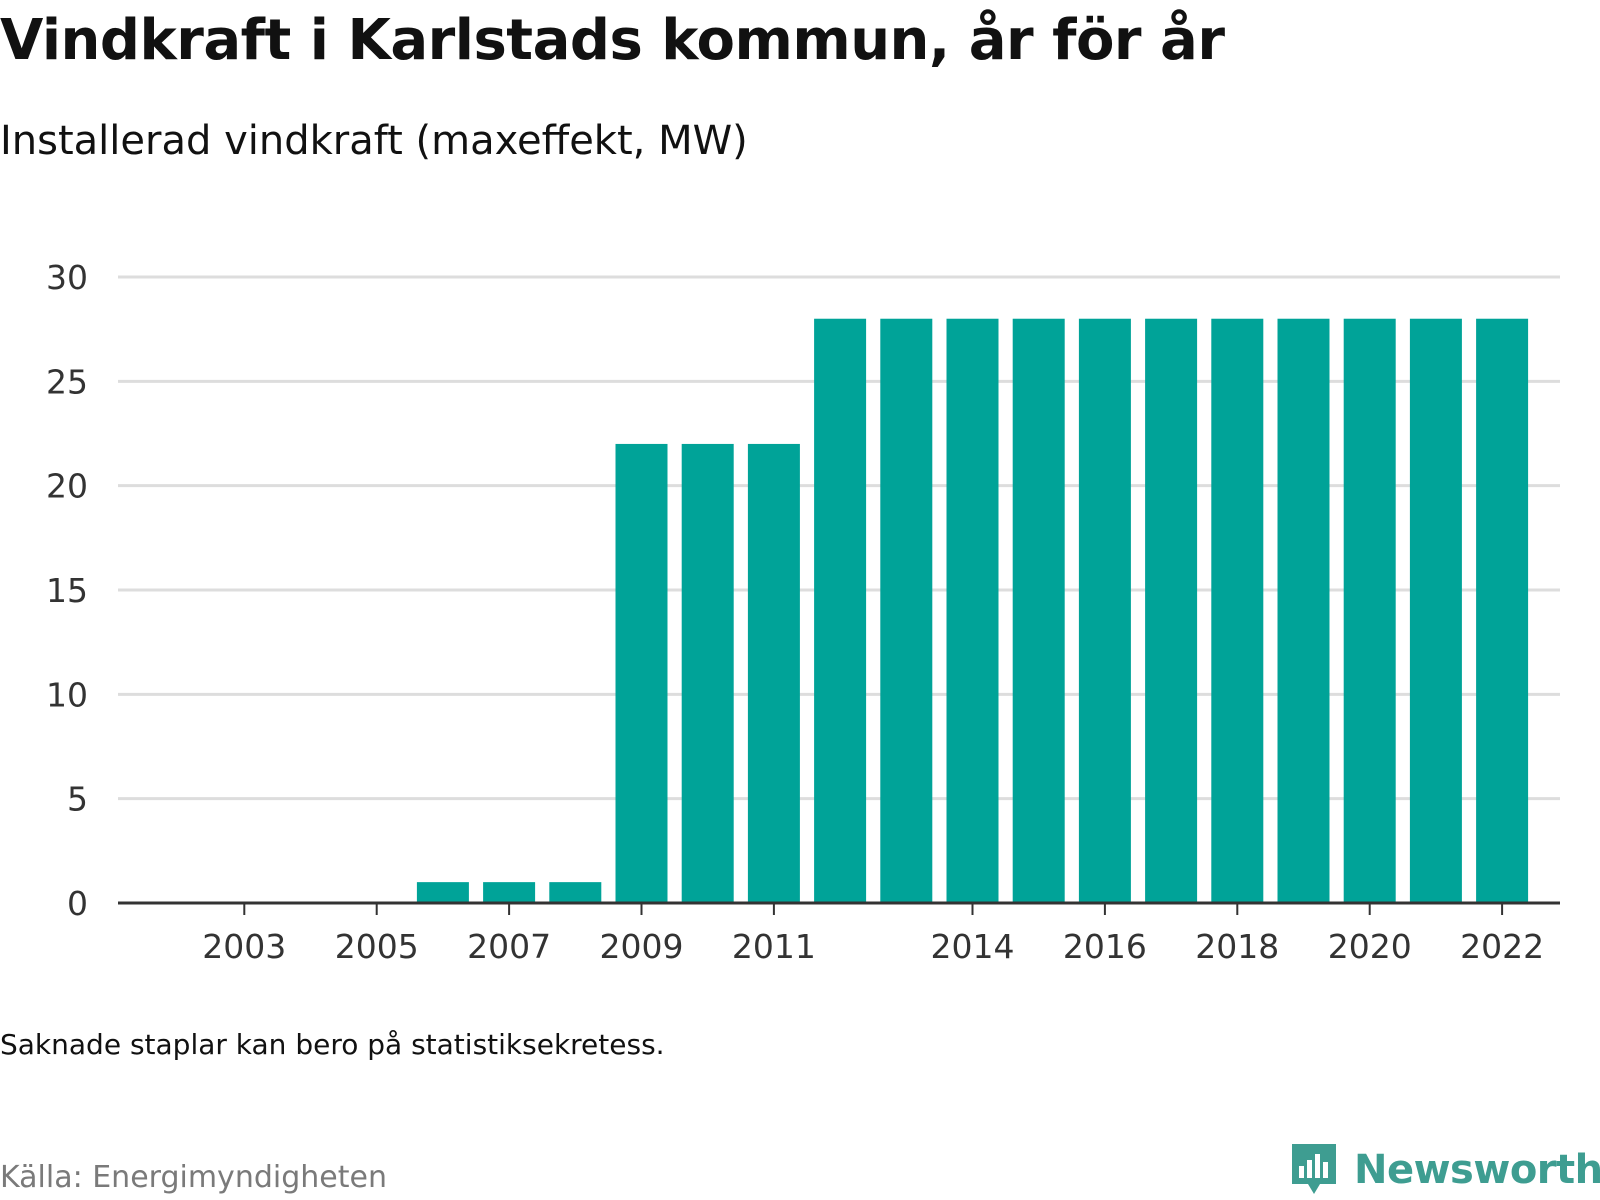 The height and width of the screenshot is (1200, 1600). I want to click on x-tick-label-2014: 2014, so click(973, 946).